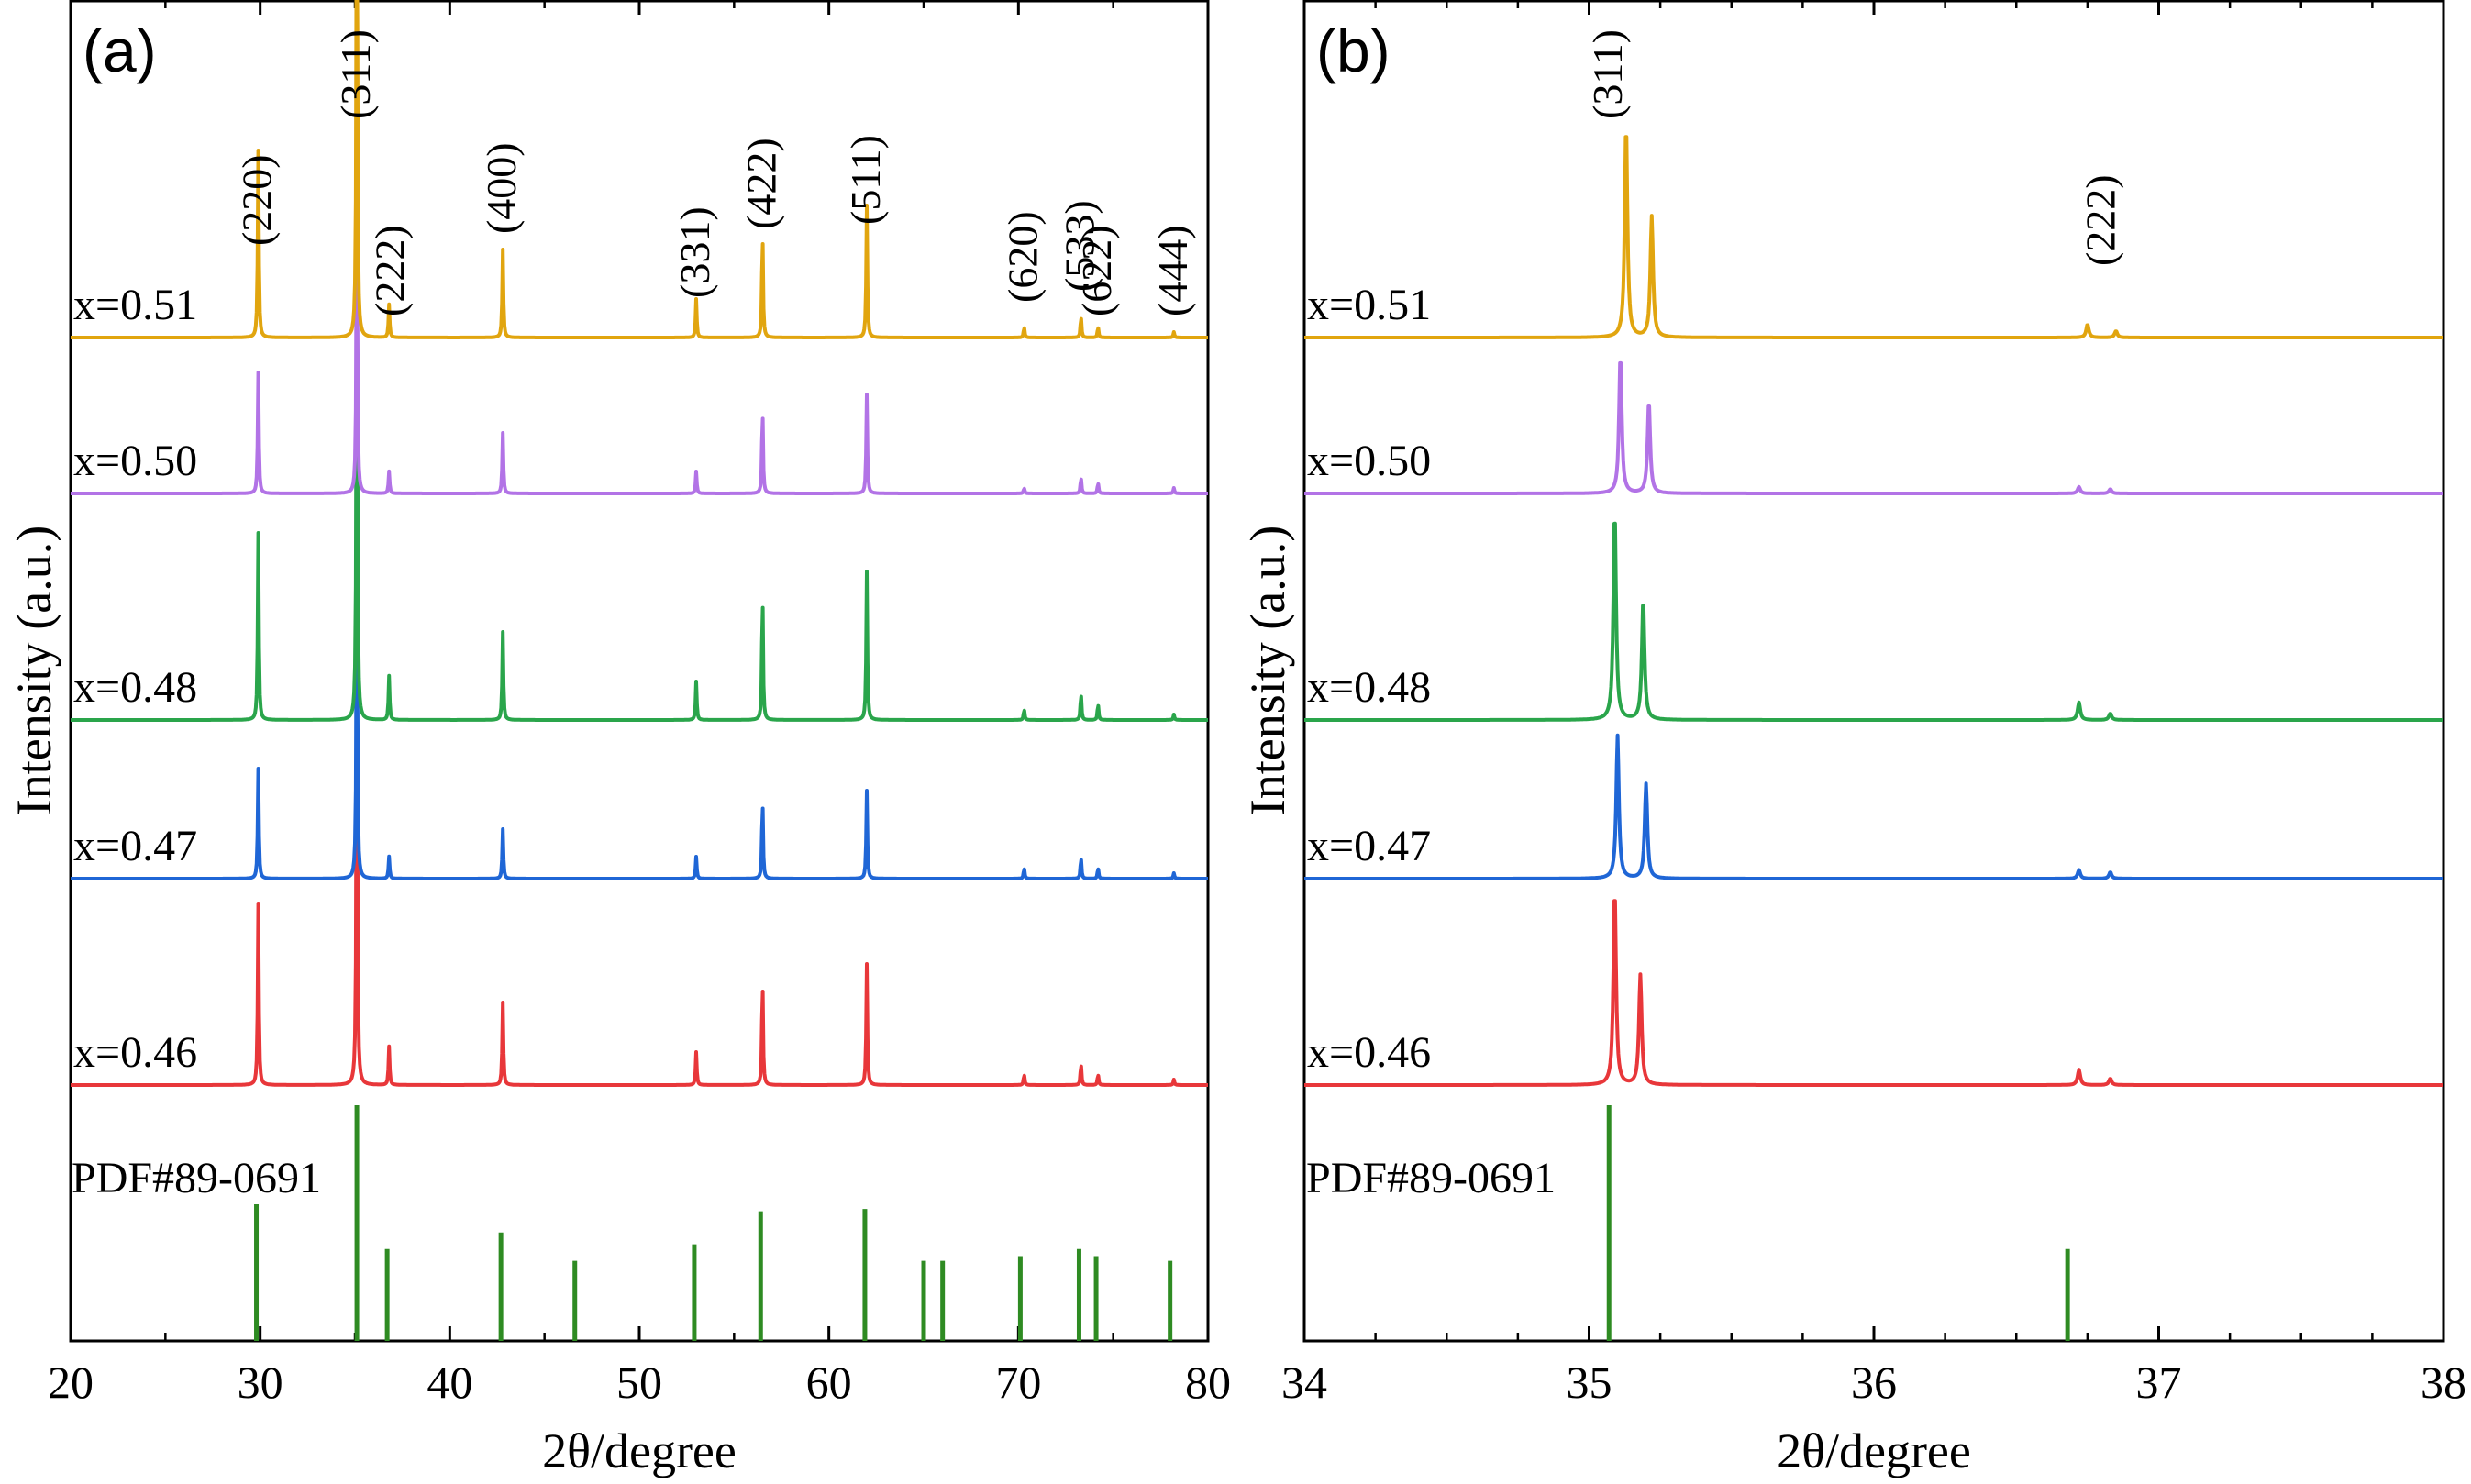 The width and height of the screenshot is (2471, 1484). I want to click on peak-hkl-label: (422), so click(760, 183).